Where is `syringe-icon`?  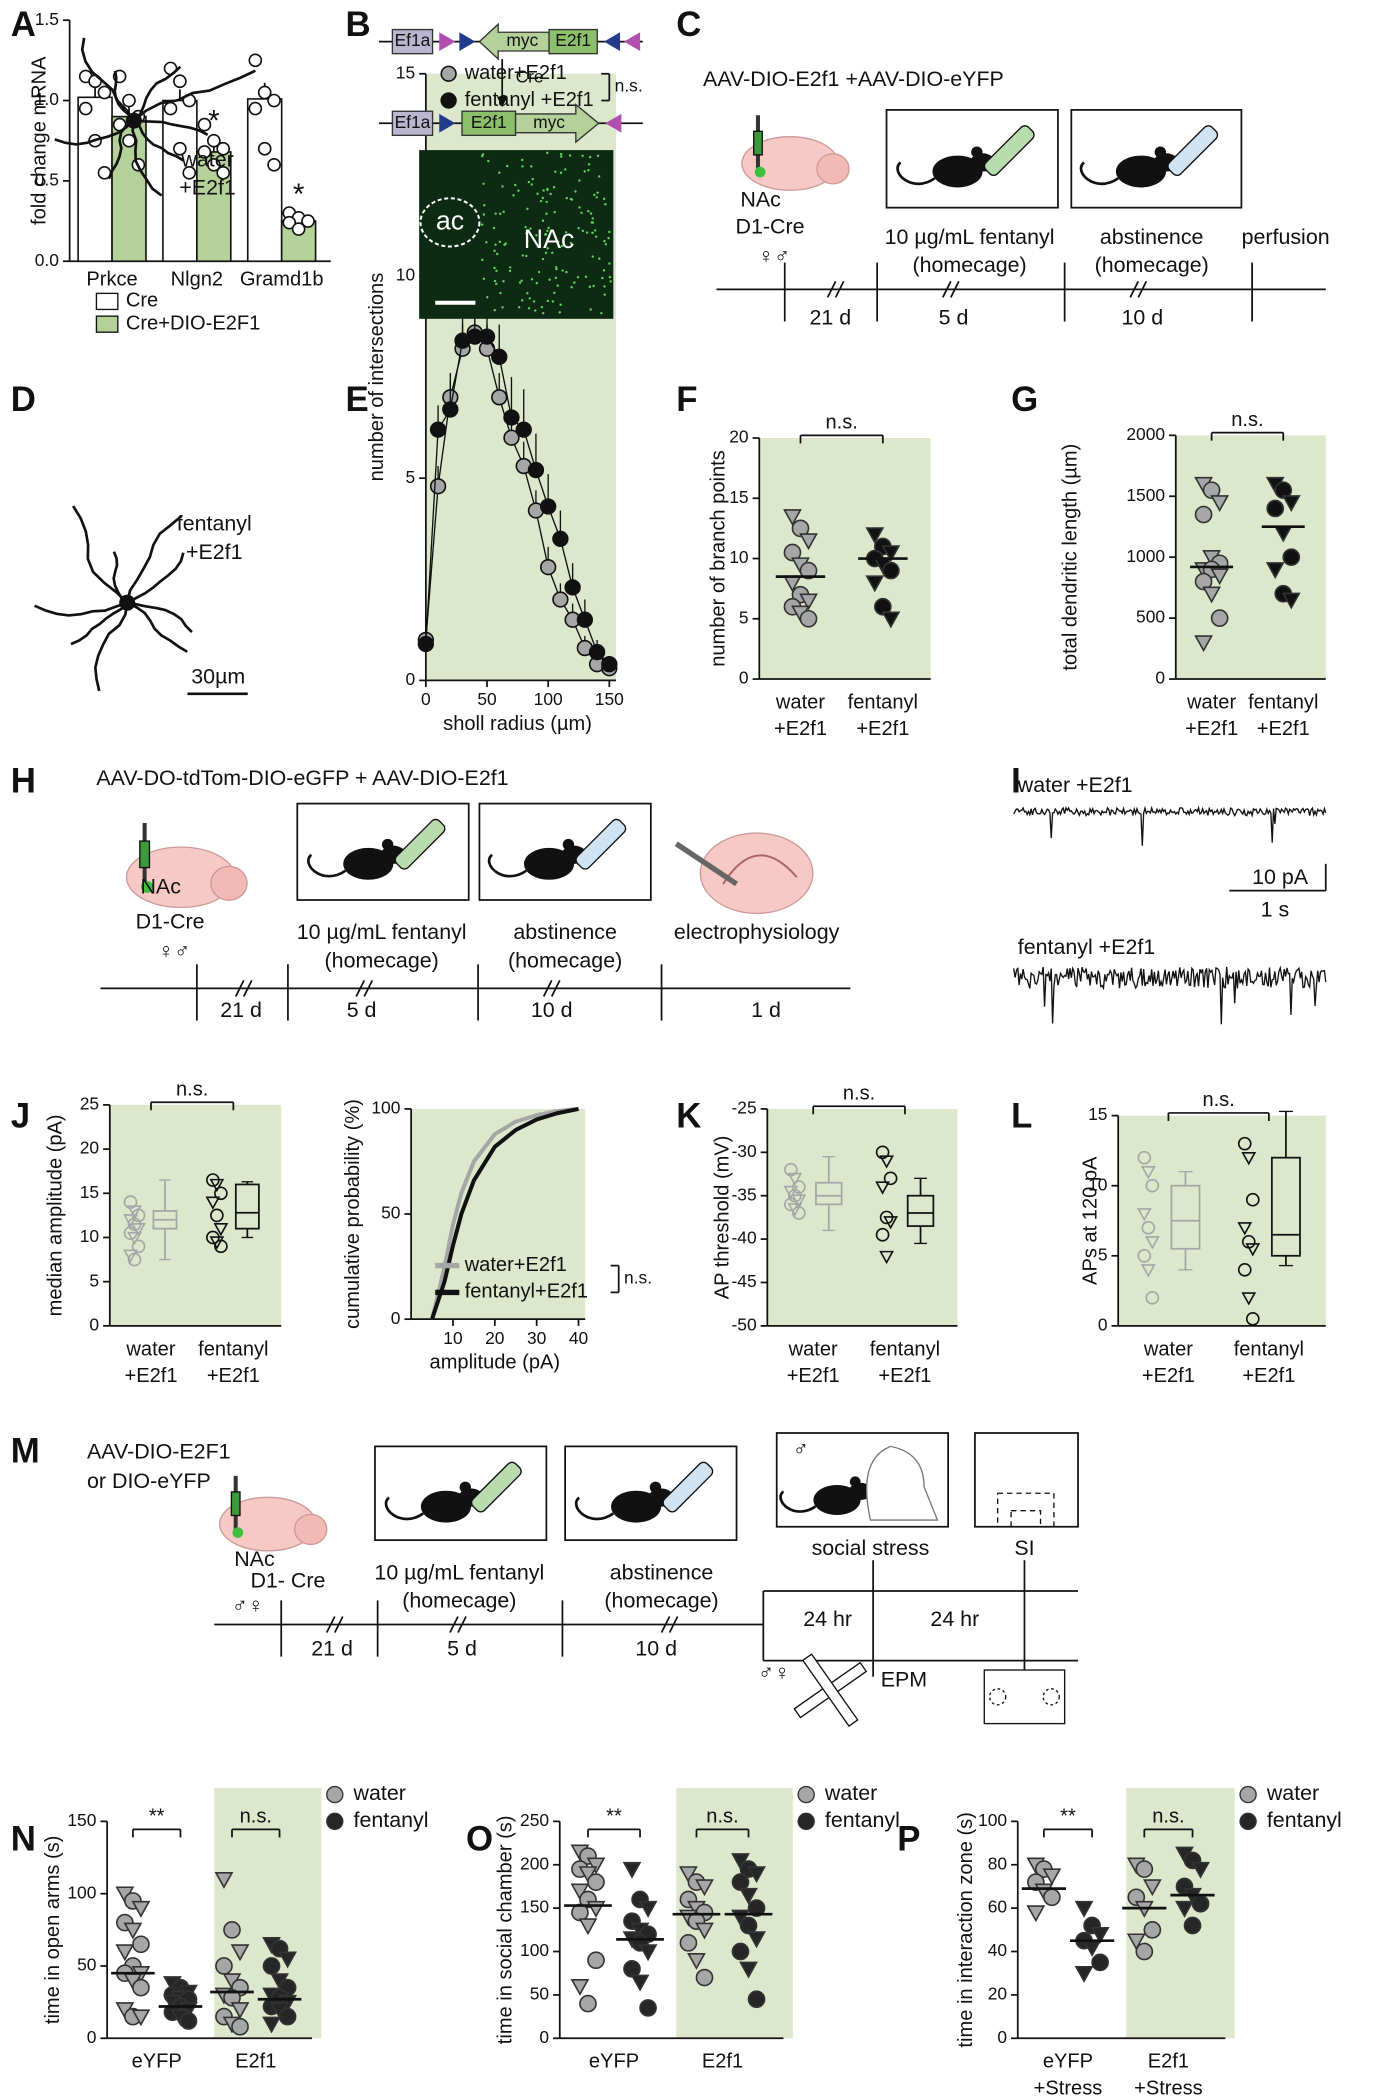
syringe-icon is located at coordinates (145, 854).